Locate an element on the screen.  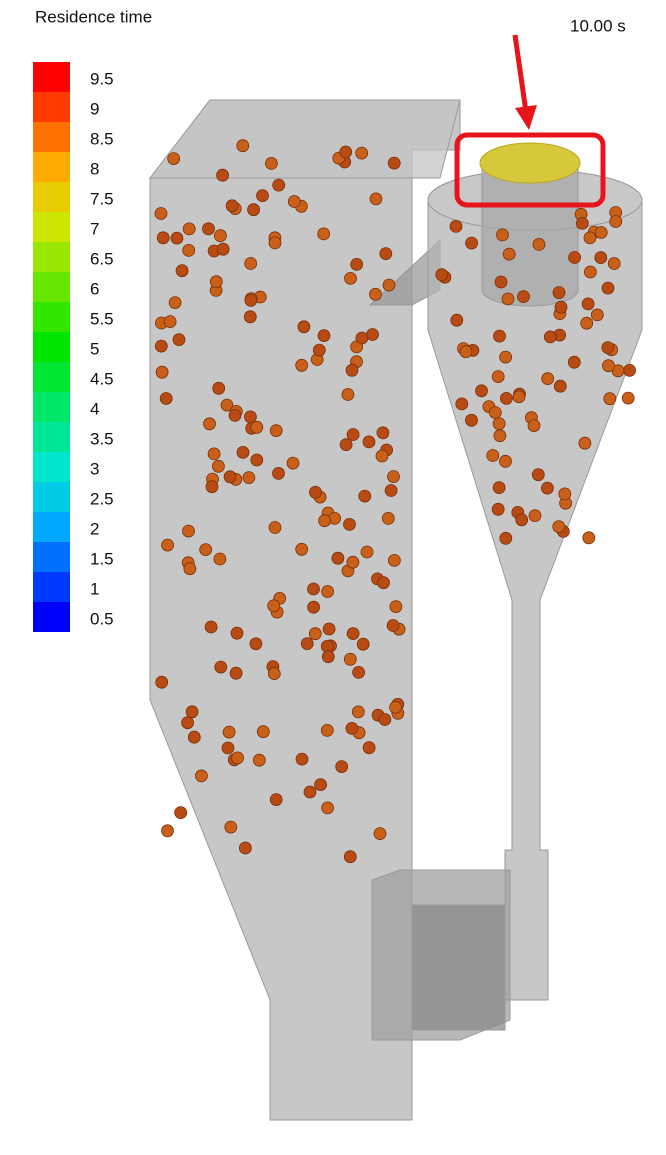
arrow-head is located at coordinates (526, 117).